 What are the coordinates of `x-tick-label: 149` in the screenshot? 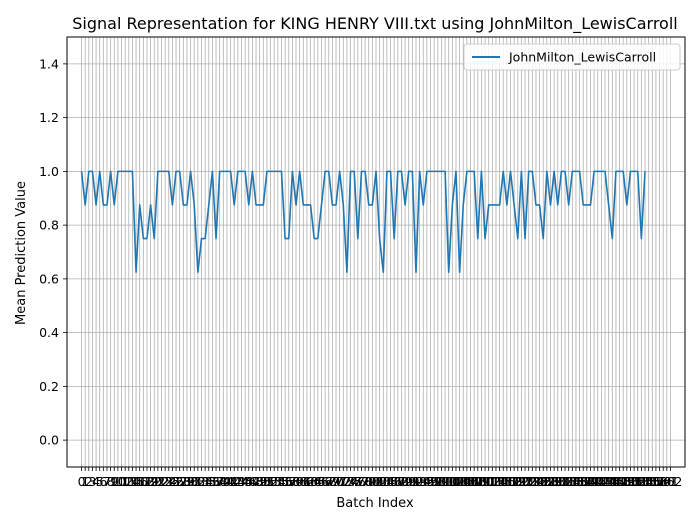 It's located at (623, 481).